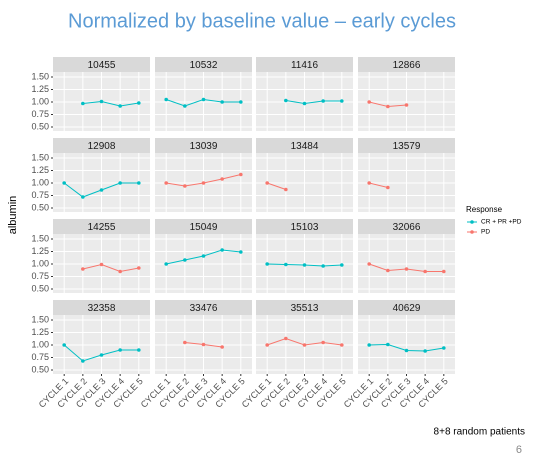  What do you see at coordinates (484, 209) in the screenshot?
I see `legend-title: Response` at bounding box center [484, 209].